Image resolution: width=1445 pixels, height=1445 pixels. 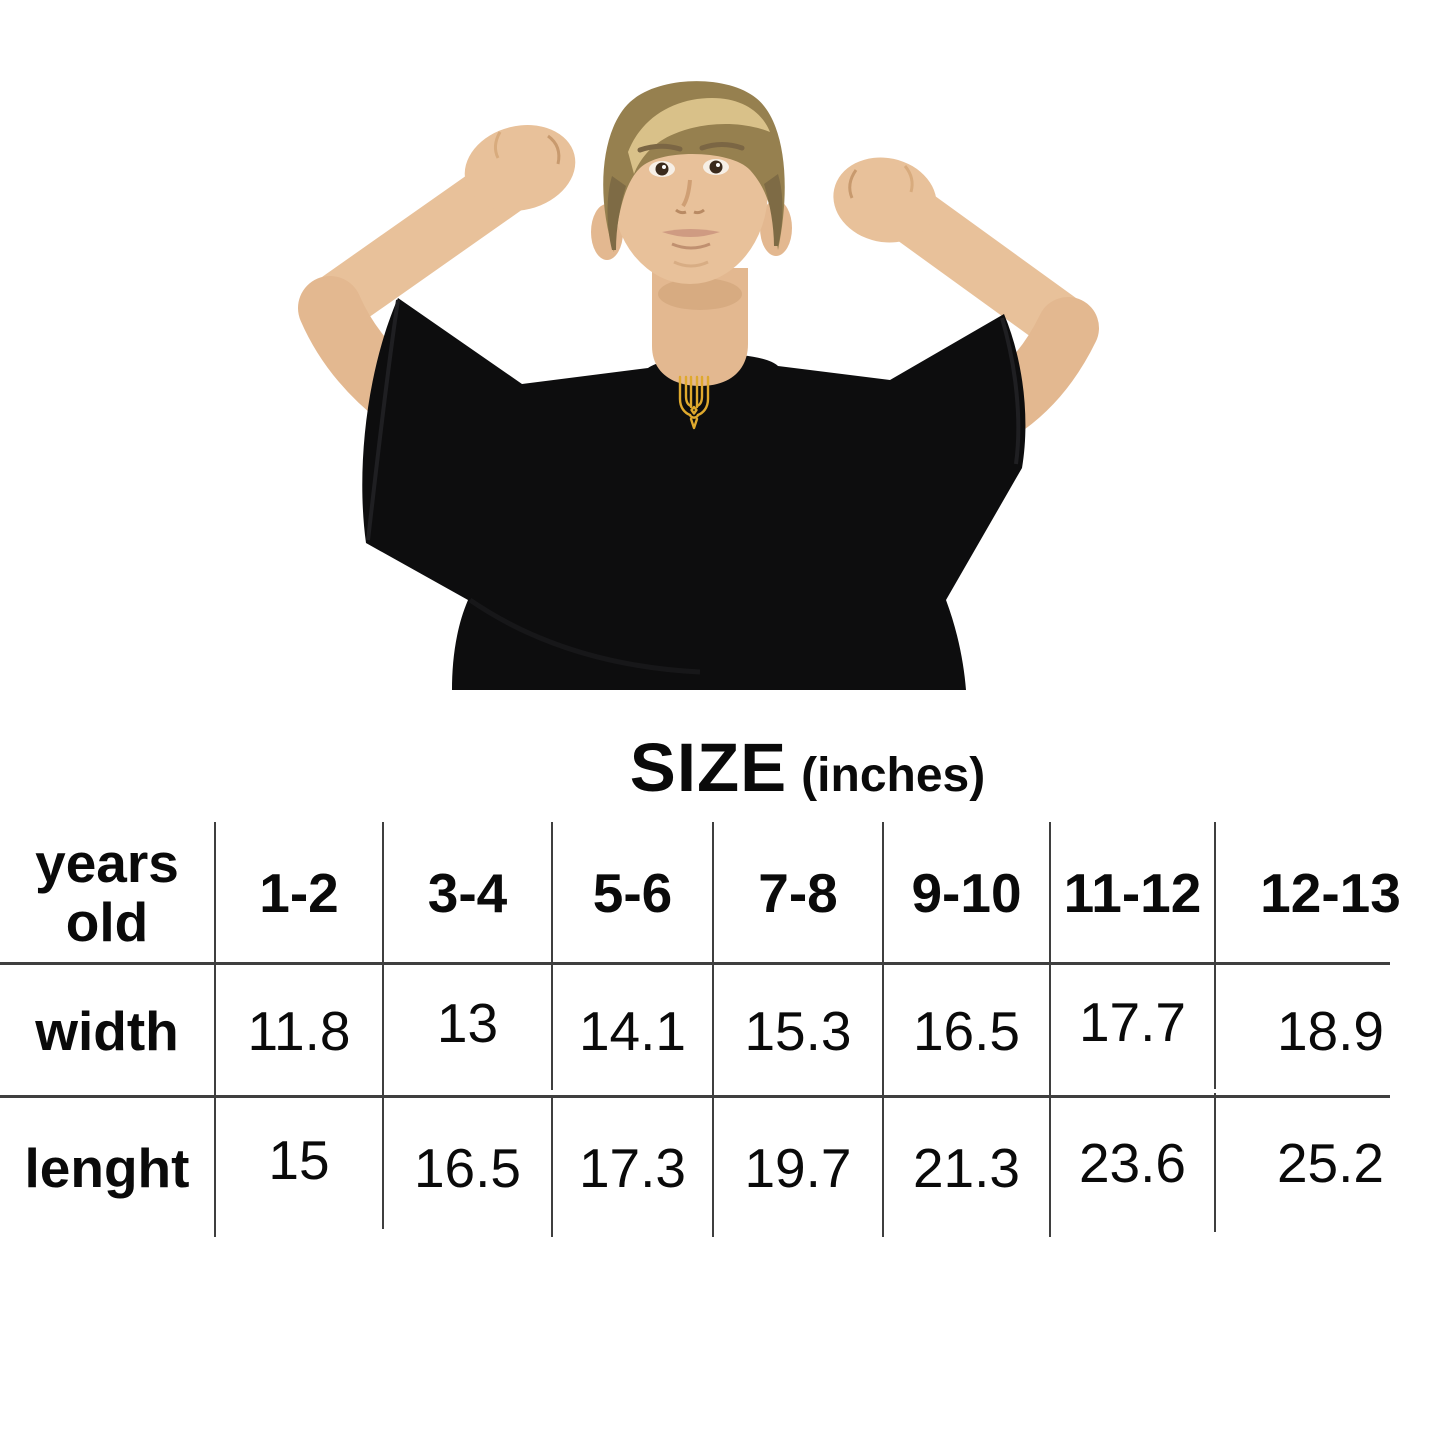 I want to click on hair, so click(x=694, y=166).